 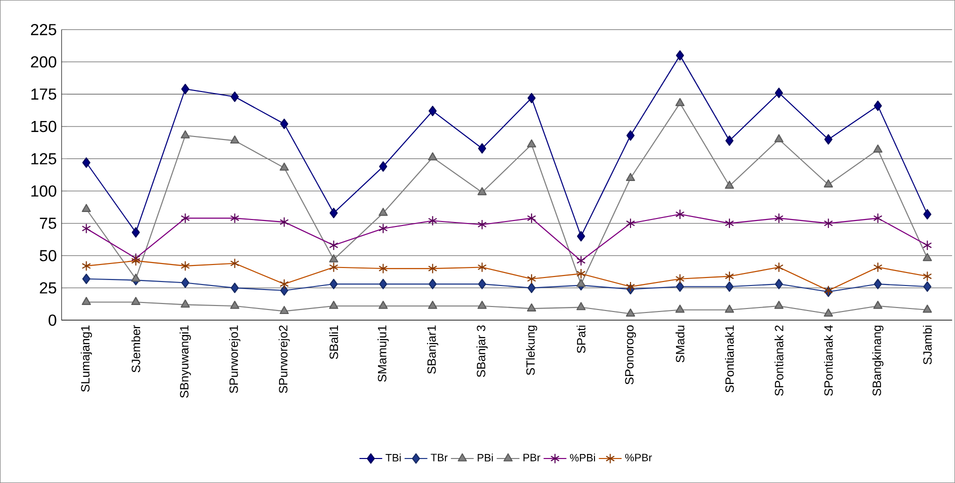 What do you see at coordinates (52, 320) in the screenshot?
I see `y-tick-label: 0` at bounding box center [52, 320].